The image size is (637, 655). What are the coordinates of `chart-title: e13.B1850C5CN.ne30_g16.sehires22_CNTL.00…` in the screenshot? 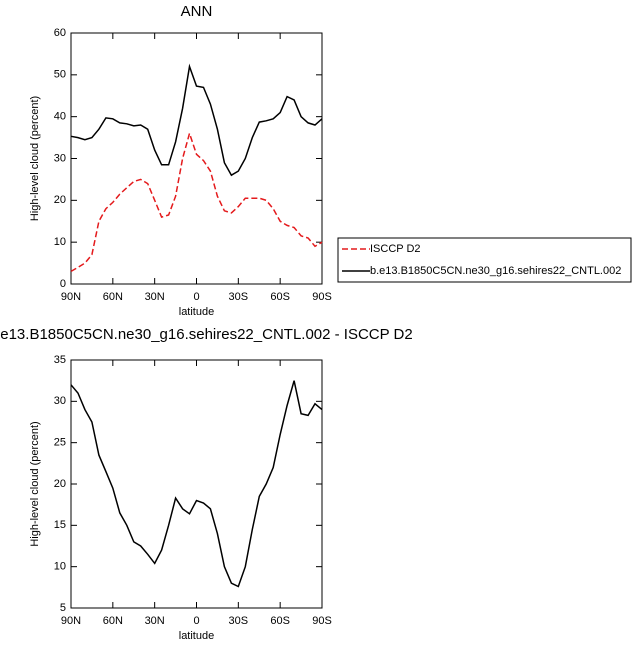 It's located at (206, 334).